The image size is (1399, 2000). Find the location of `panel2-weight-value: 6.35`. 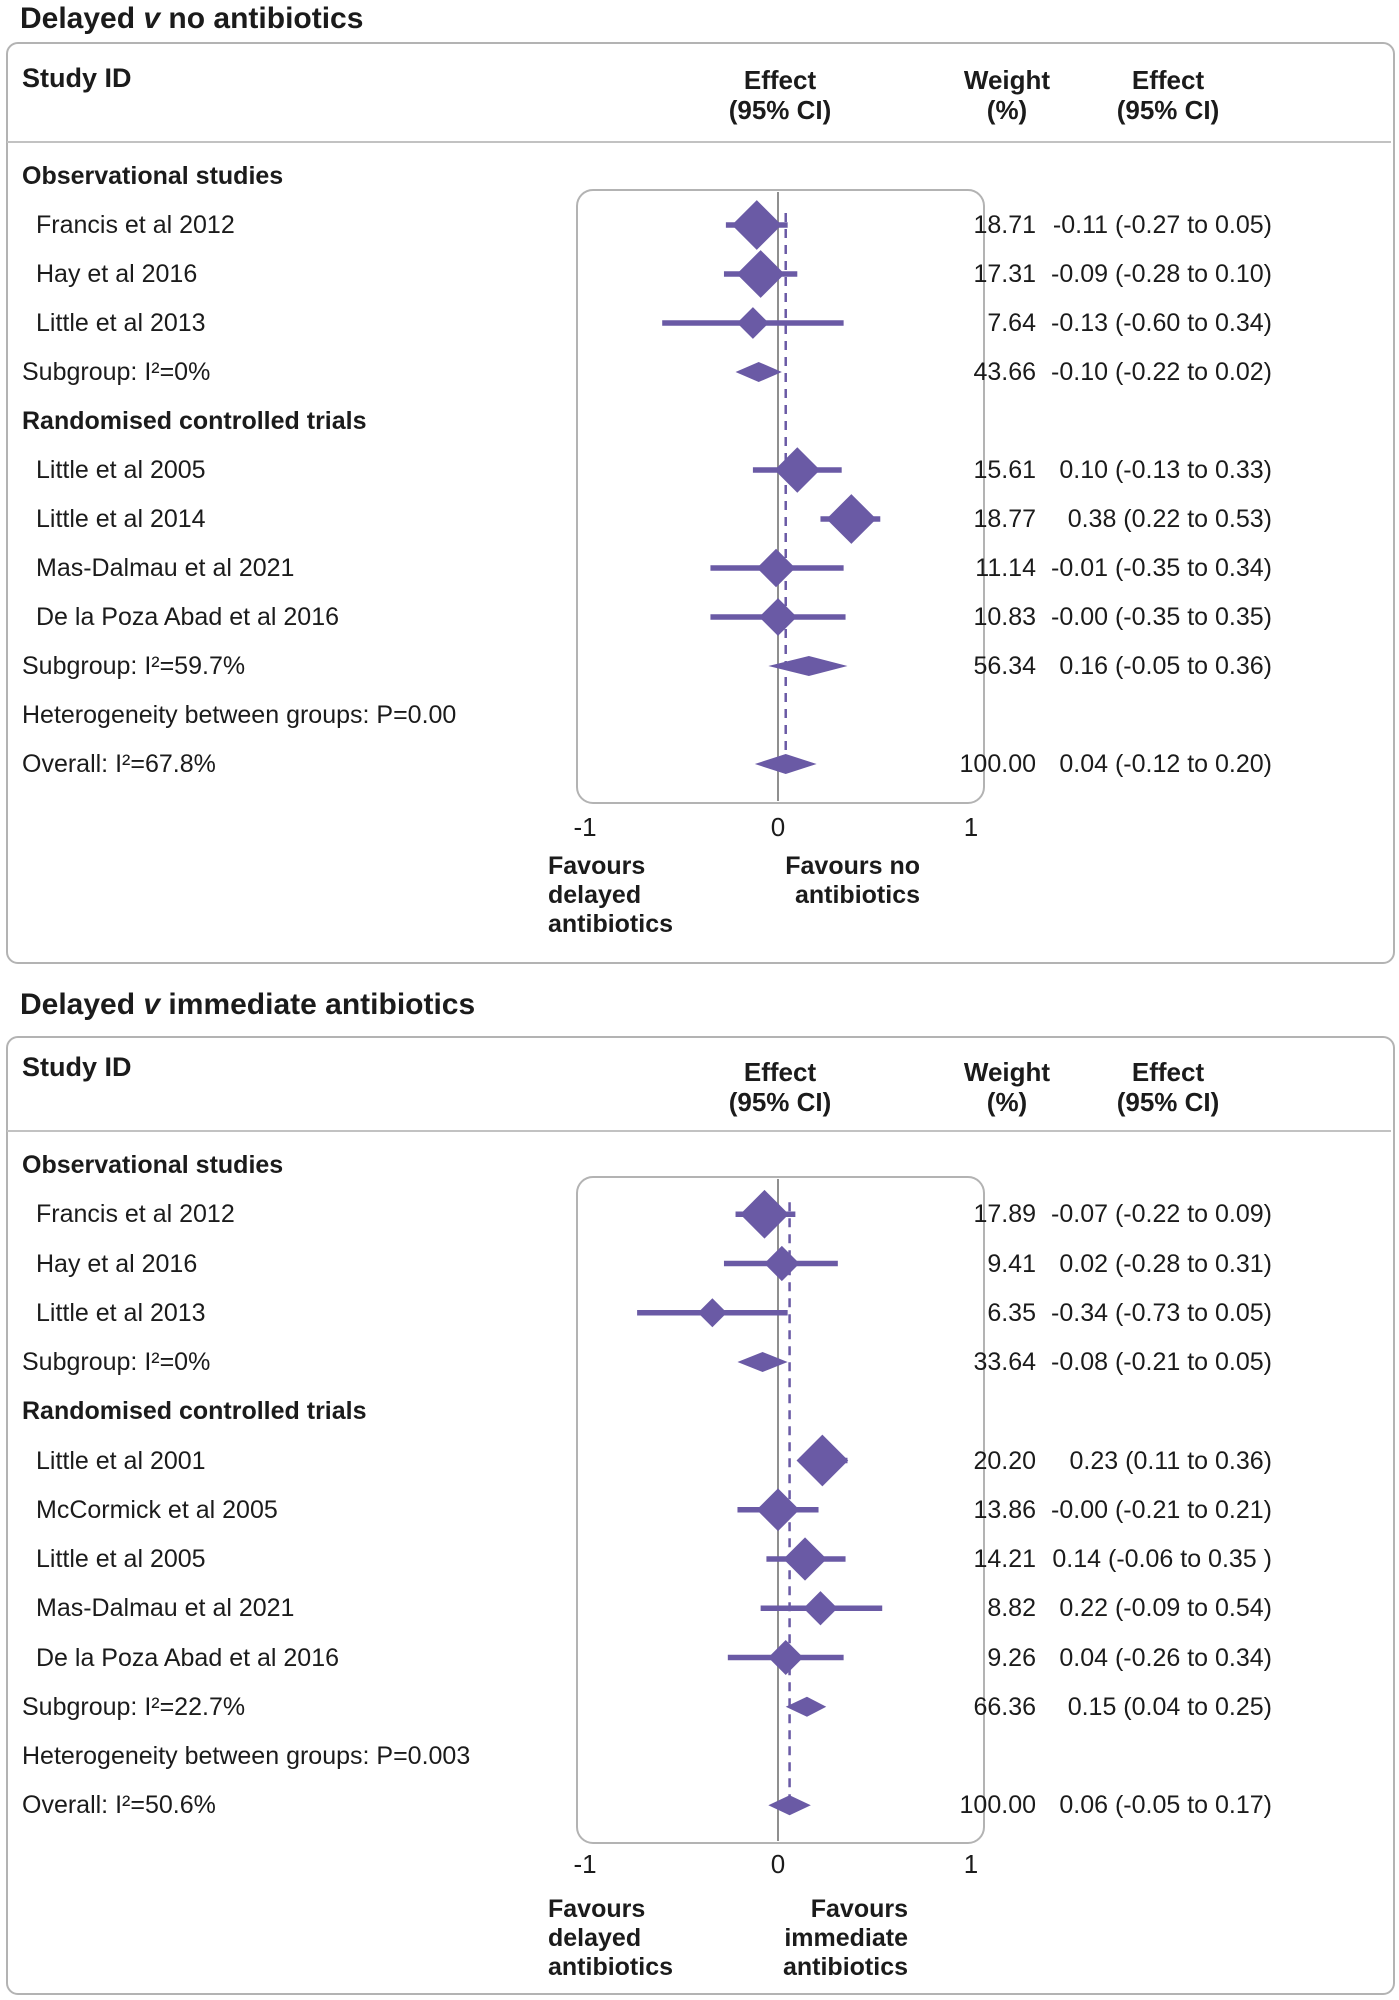

panel2-weight-value: 6.35 is located at coordinates (1011, 1312).